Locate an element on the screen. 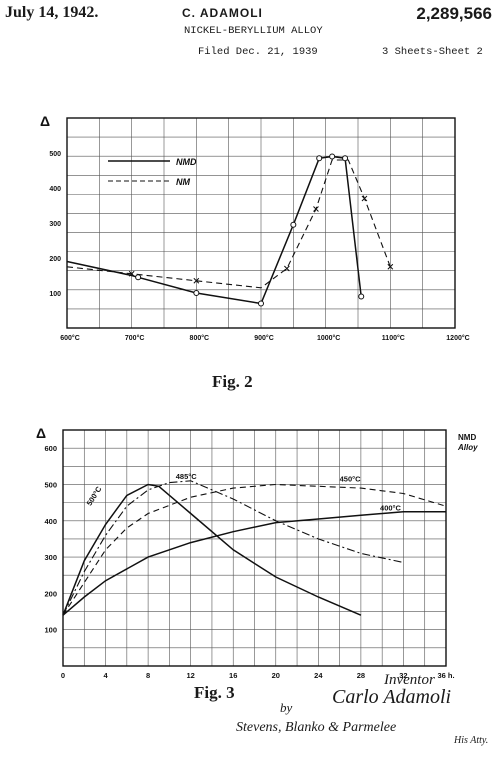  inventor-header: C. ADAMOLI is located at coordinates (222, 13).